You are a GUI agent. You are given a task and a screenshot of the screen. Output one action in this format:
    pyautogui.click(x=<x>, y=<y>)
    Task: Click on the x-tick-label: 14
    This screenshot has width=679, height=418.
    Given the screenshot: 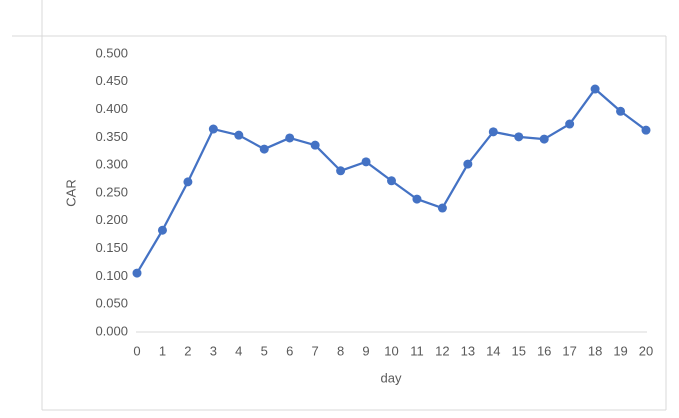 What is the action you would take?
    pyautogui.click(x=493, y=350)
    